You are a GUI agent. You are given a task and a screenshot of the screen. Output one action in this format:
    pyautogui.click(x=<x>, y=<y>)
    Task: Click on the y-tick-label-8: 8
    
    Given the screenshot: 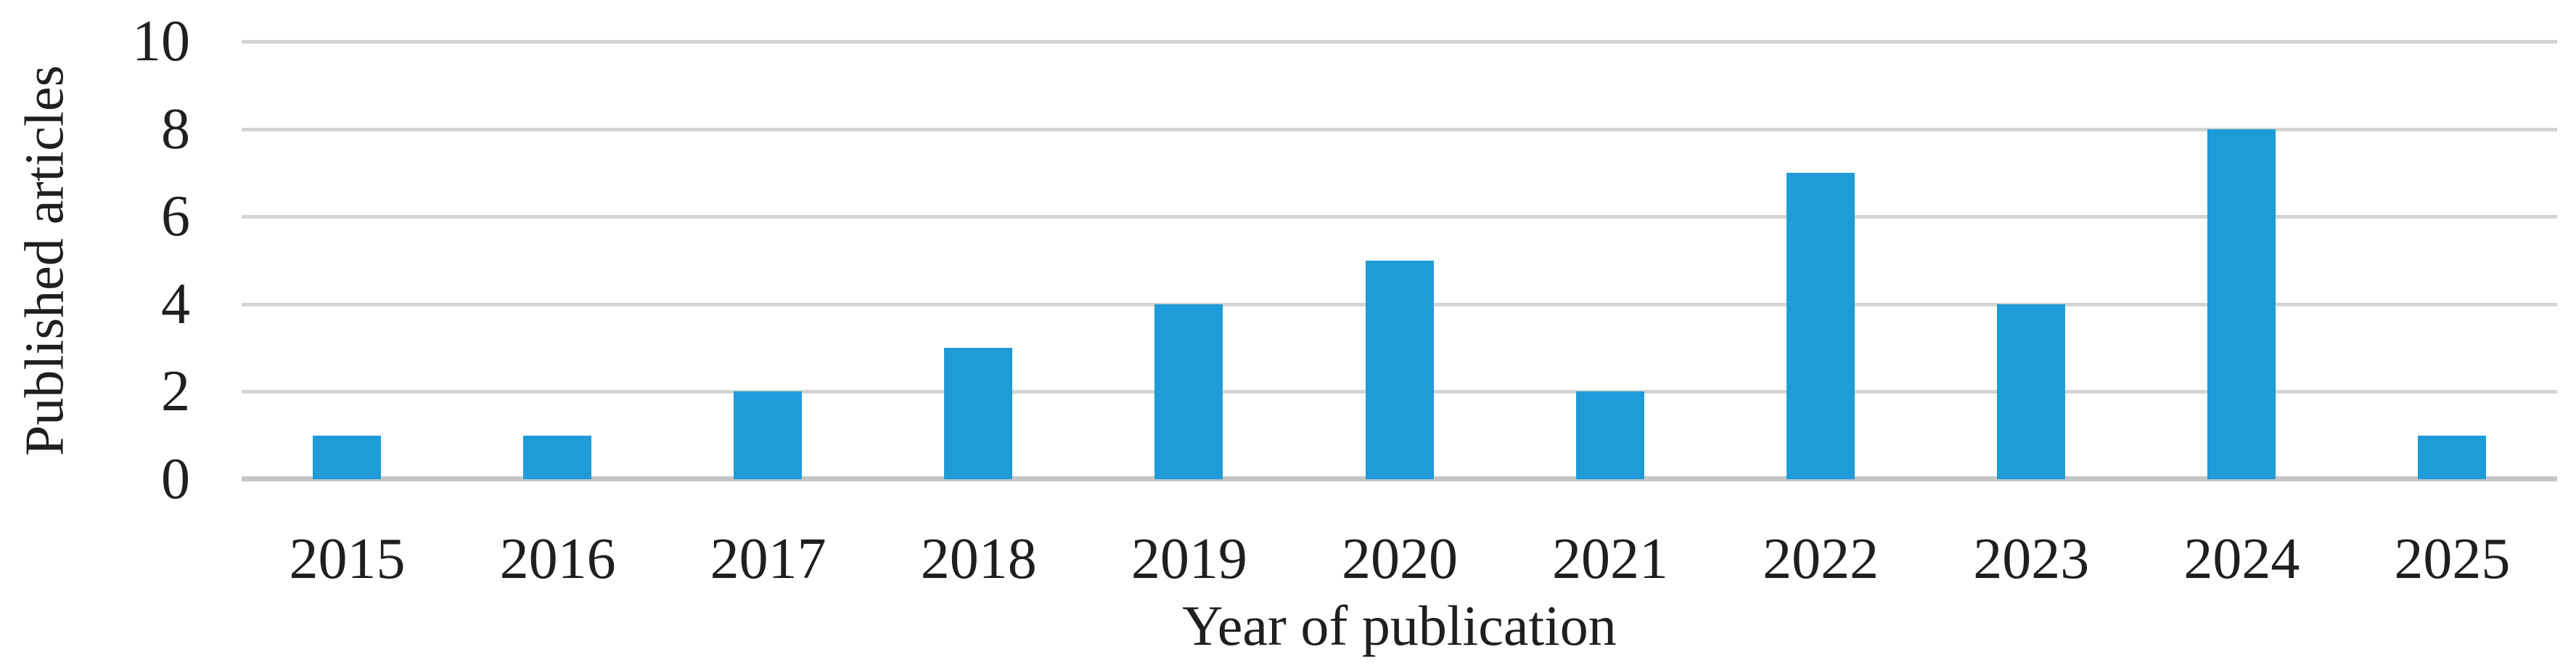 What is the action you would take?
    pyautogui.click(x=175, y=129)
    